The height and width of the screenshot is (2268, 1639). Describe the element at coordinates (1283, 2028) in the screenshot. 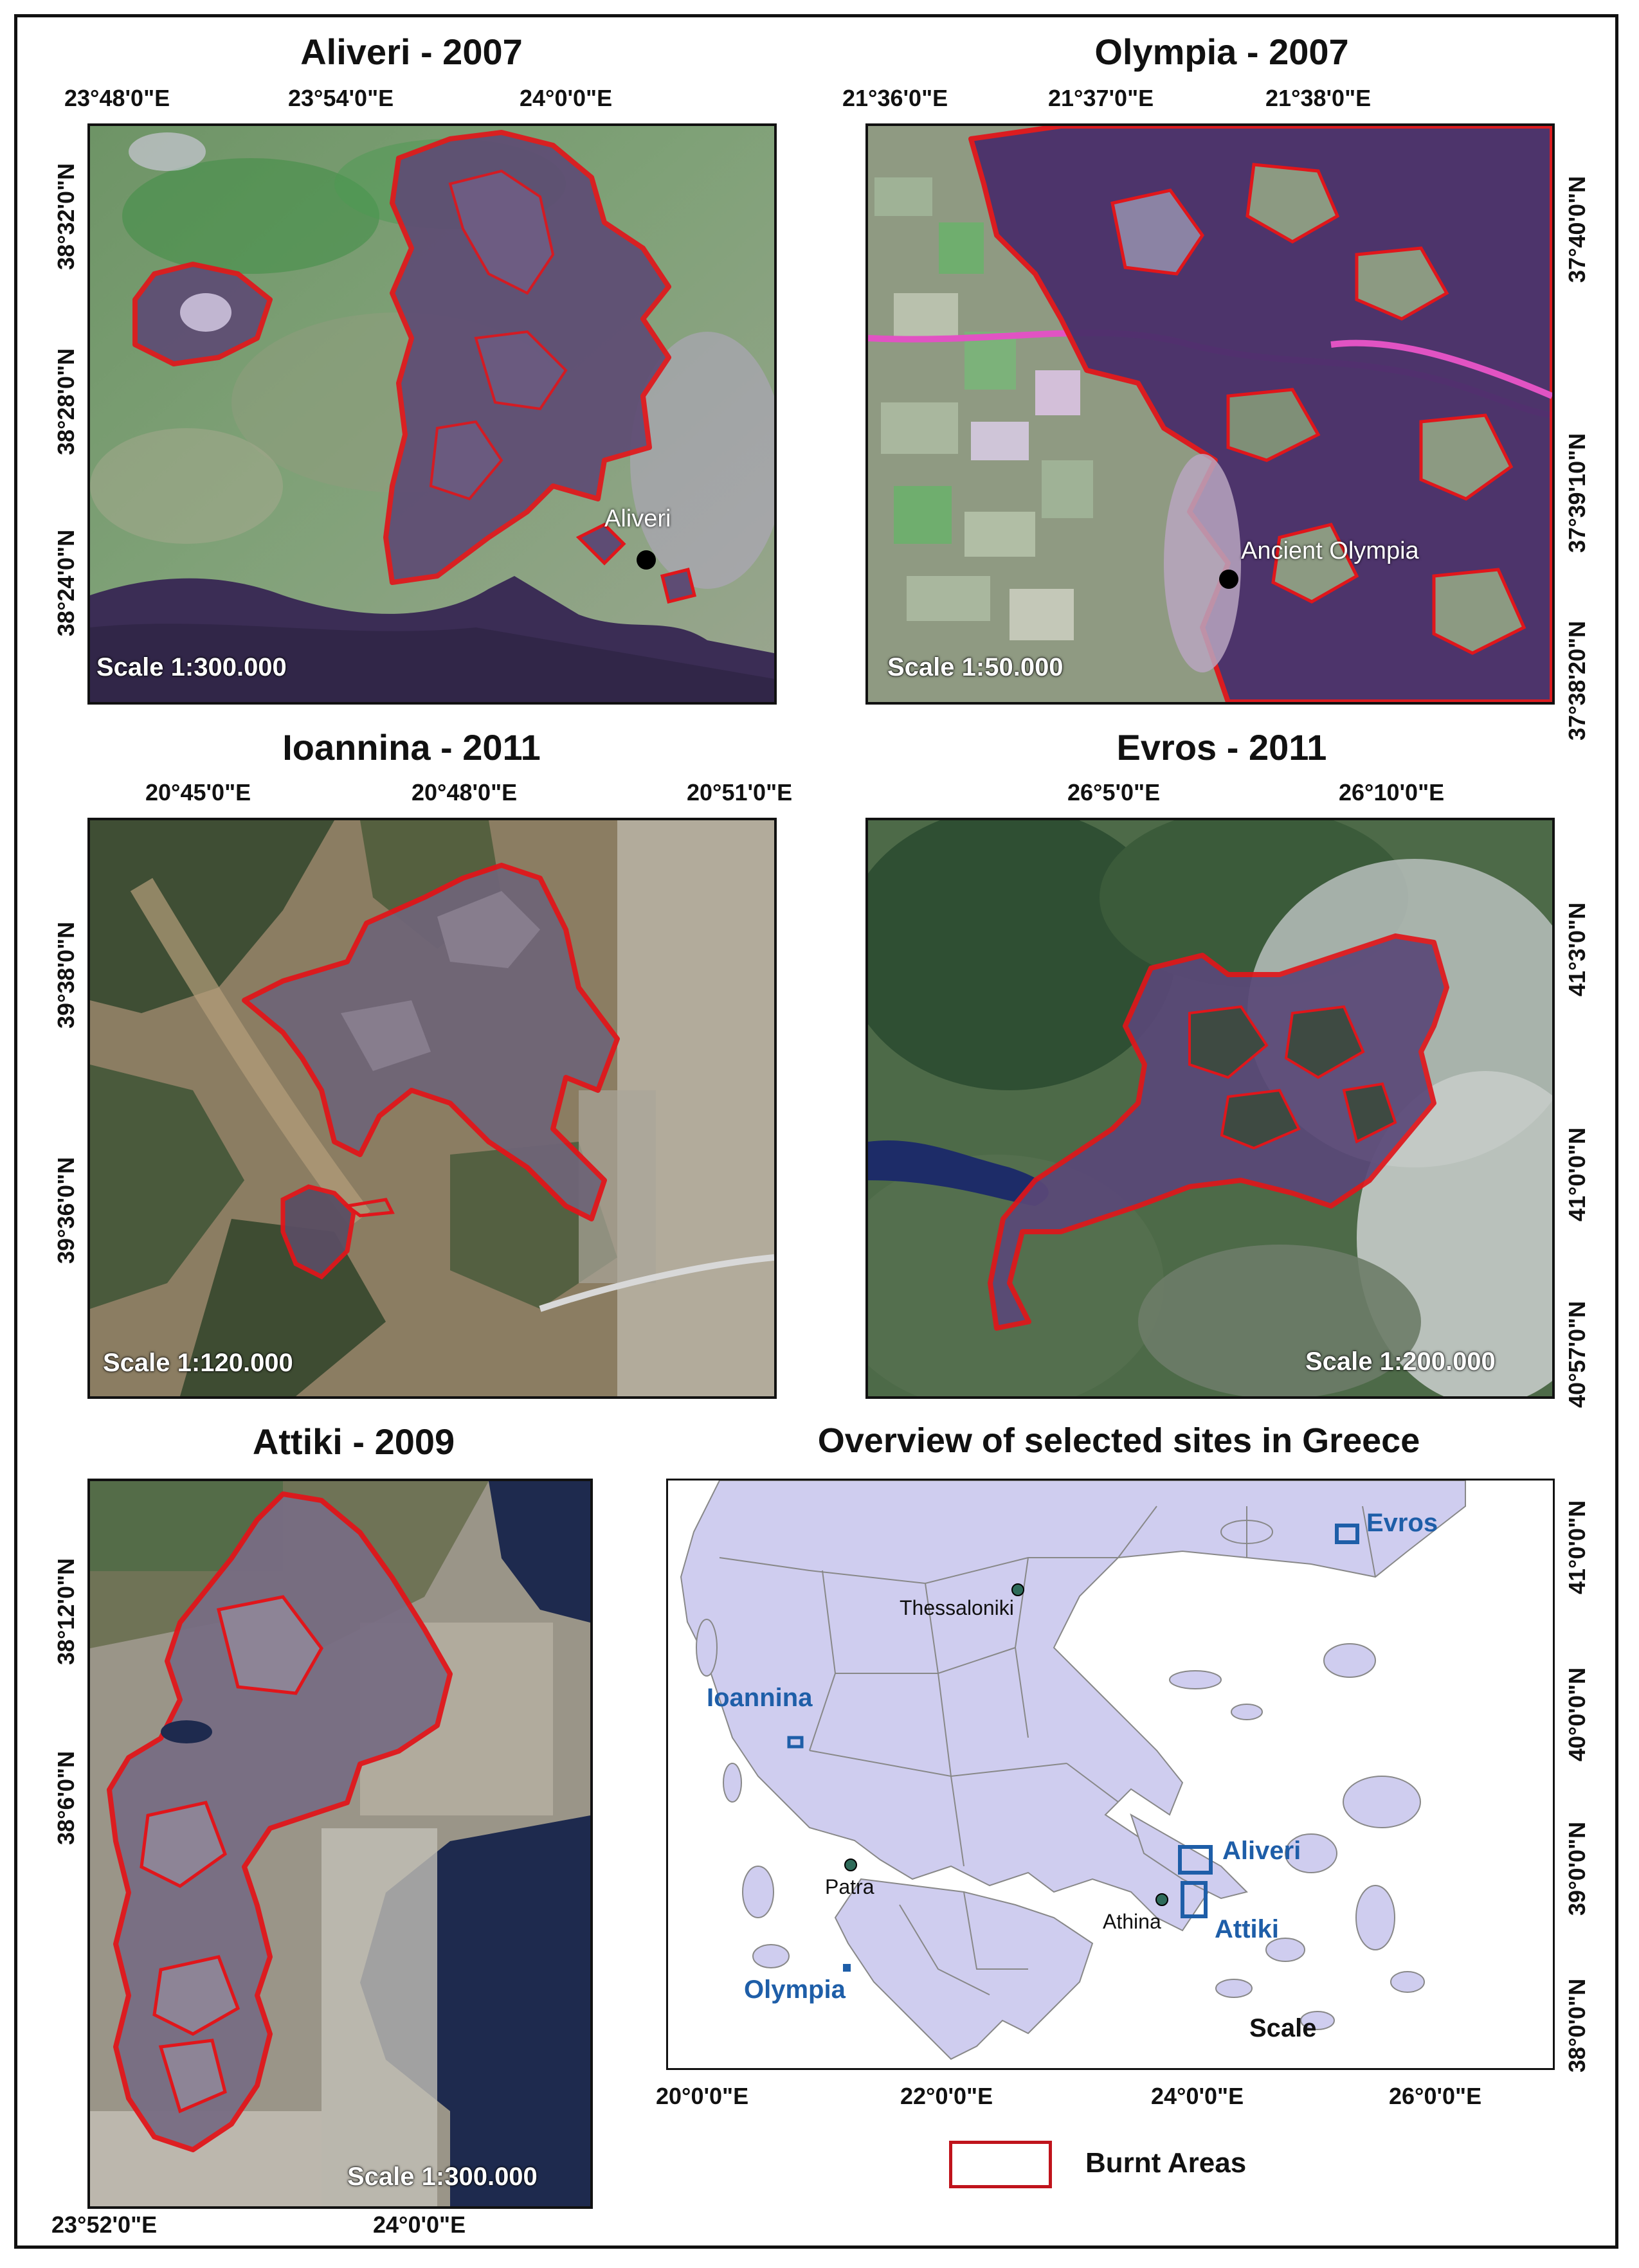

I see `overview-scale-label: Scale` at that location.